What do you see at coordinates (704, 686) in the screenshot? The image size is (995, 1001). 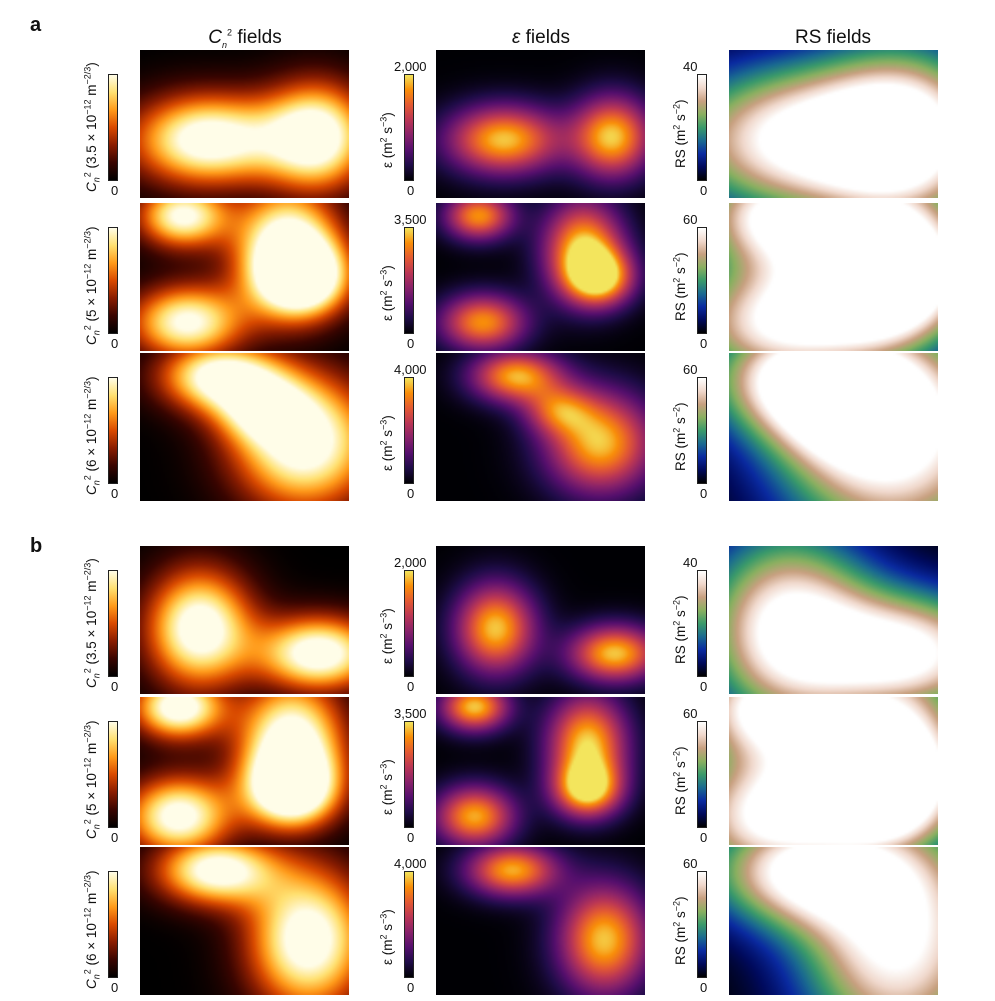 I see `colorbar-min-label-b-rs-row1: 0` at bounding box center [704, 686].